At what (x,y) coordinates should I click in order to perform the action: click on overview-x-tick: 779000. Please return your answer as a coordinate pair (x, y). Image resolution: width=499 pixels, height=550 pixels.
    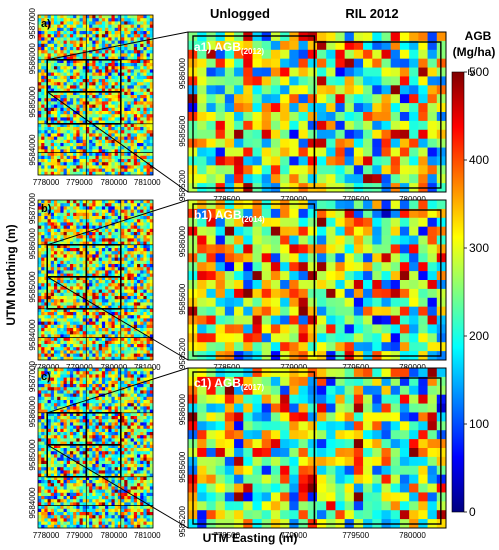
    Looking at the image, I should click on (79, 367).